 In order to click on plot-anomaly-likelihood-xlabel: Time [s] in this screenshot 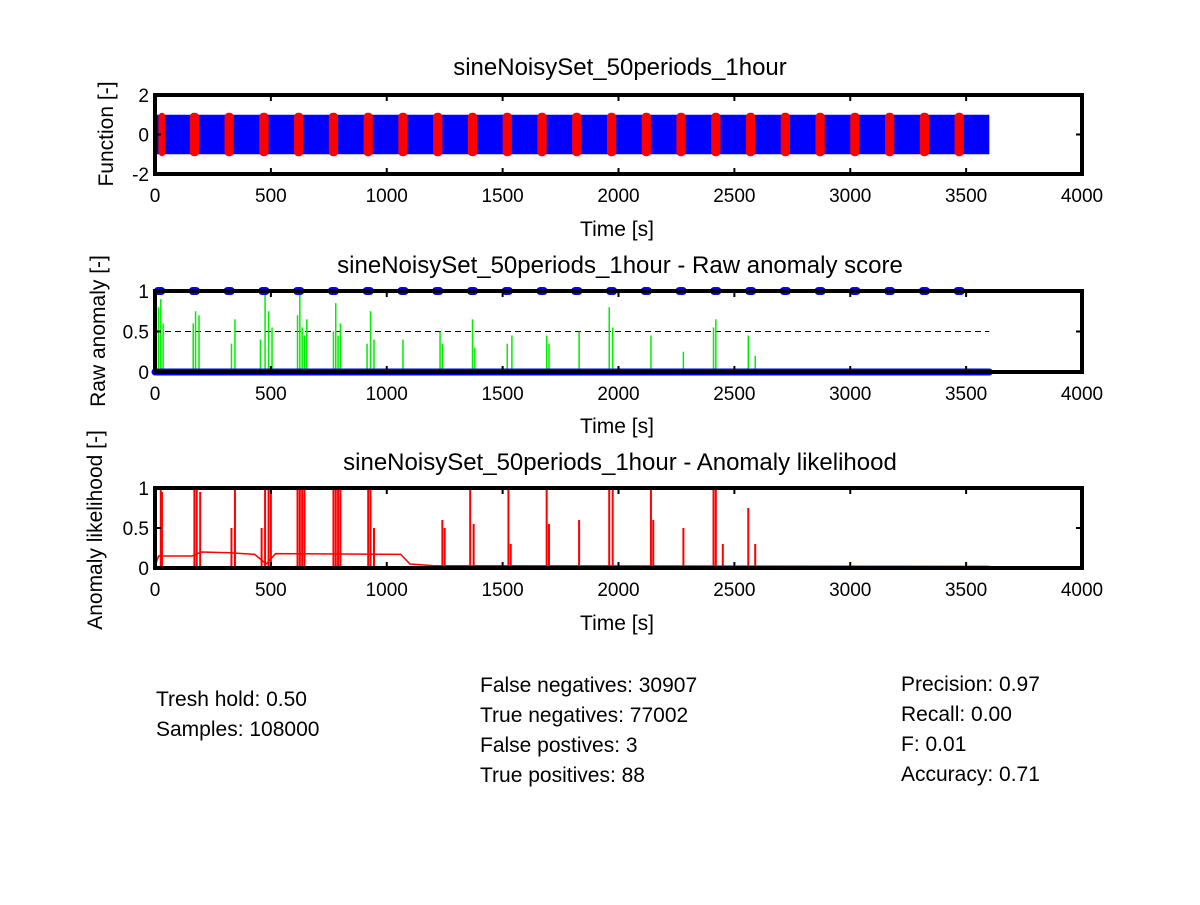, I will do `click(617, 623)`.